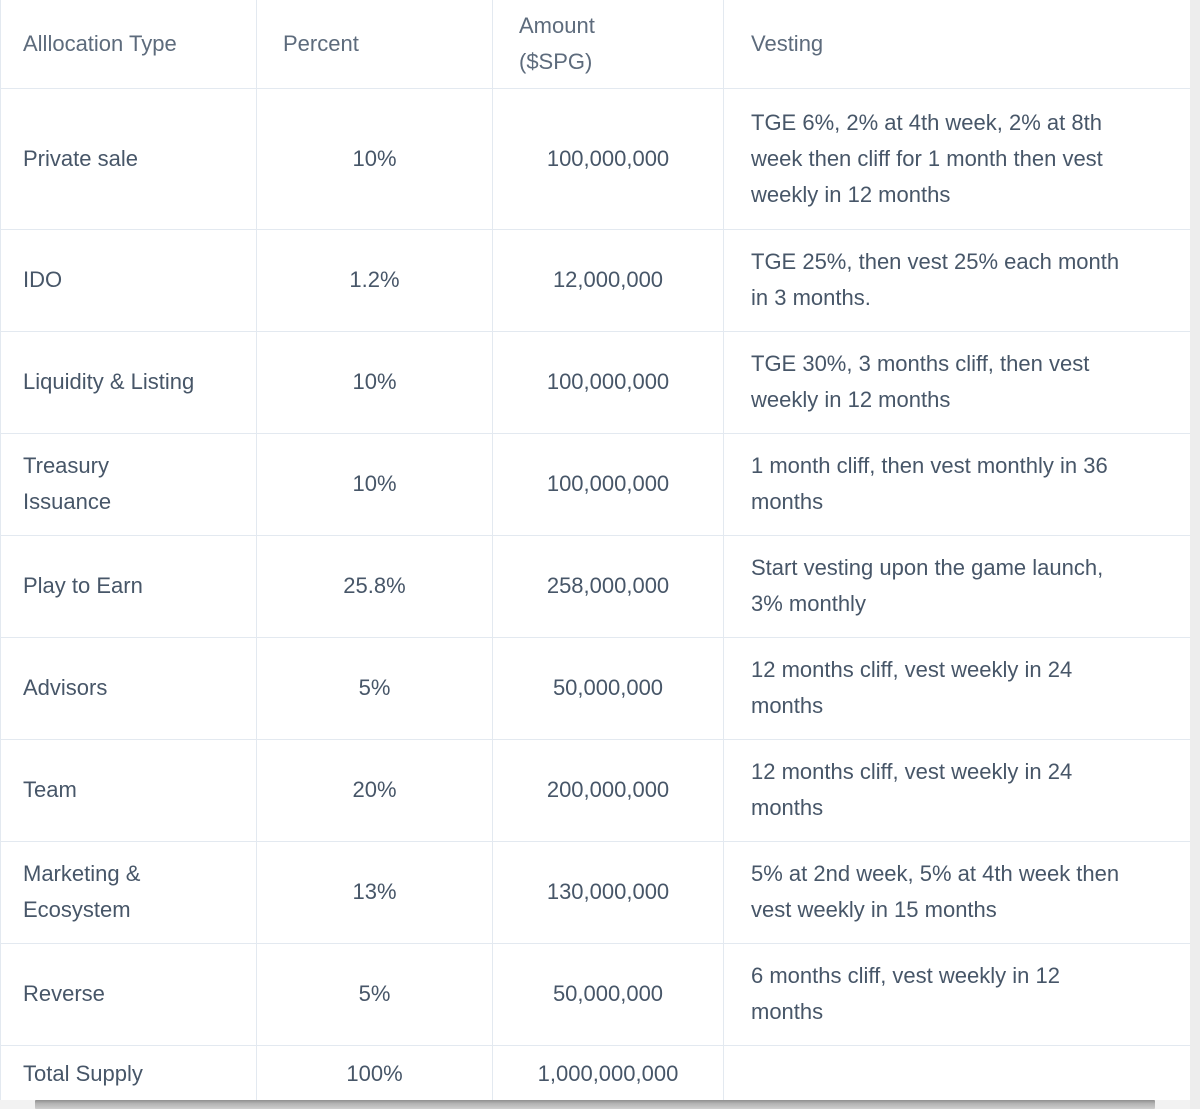 This screenshot has height=1109, width=1200. I want to click on cell-allocation-type: Team, so click(128, 790).